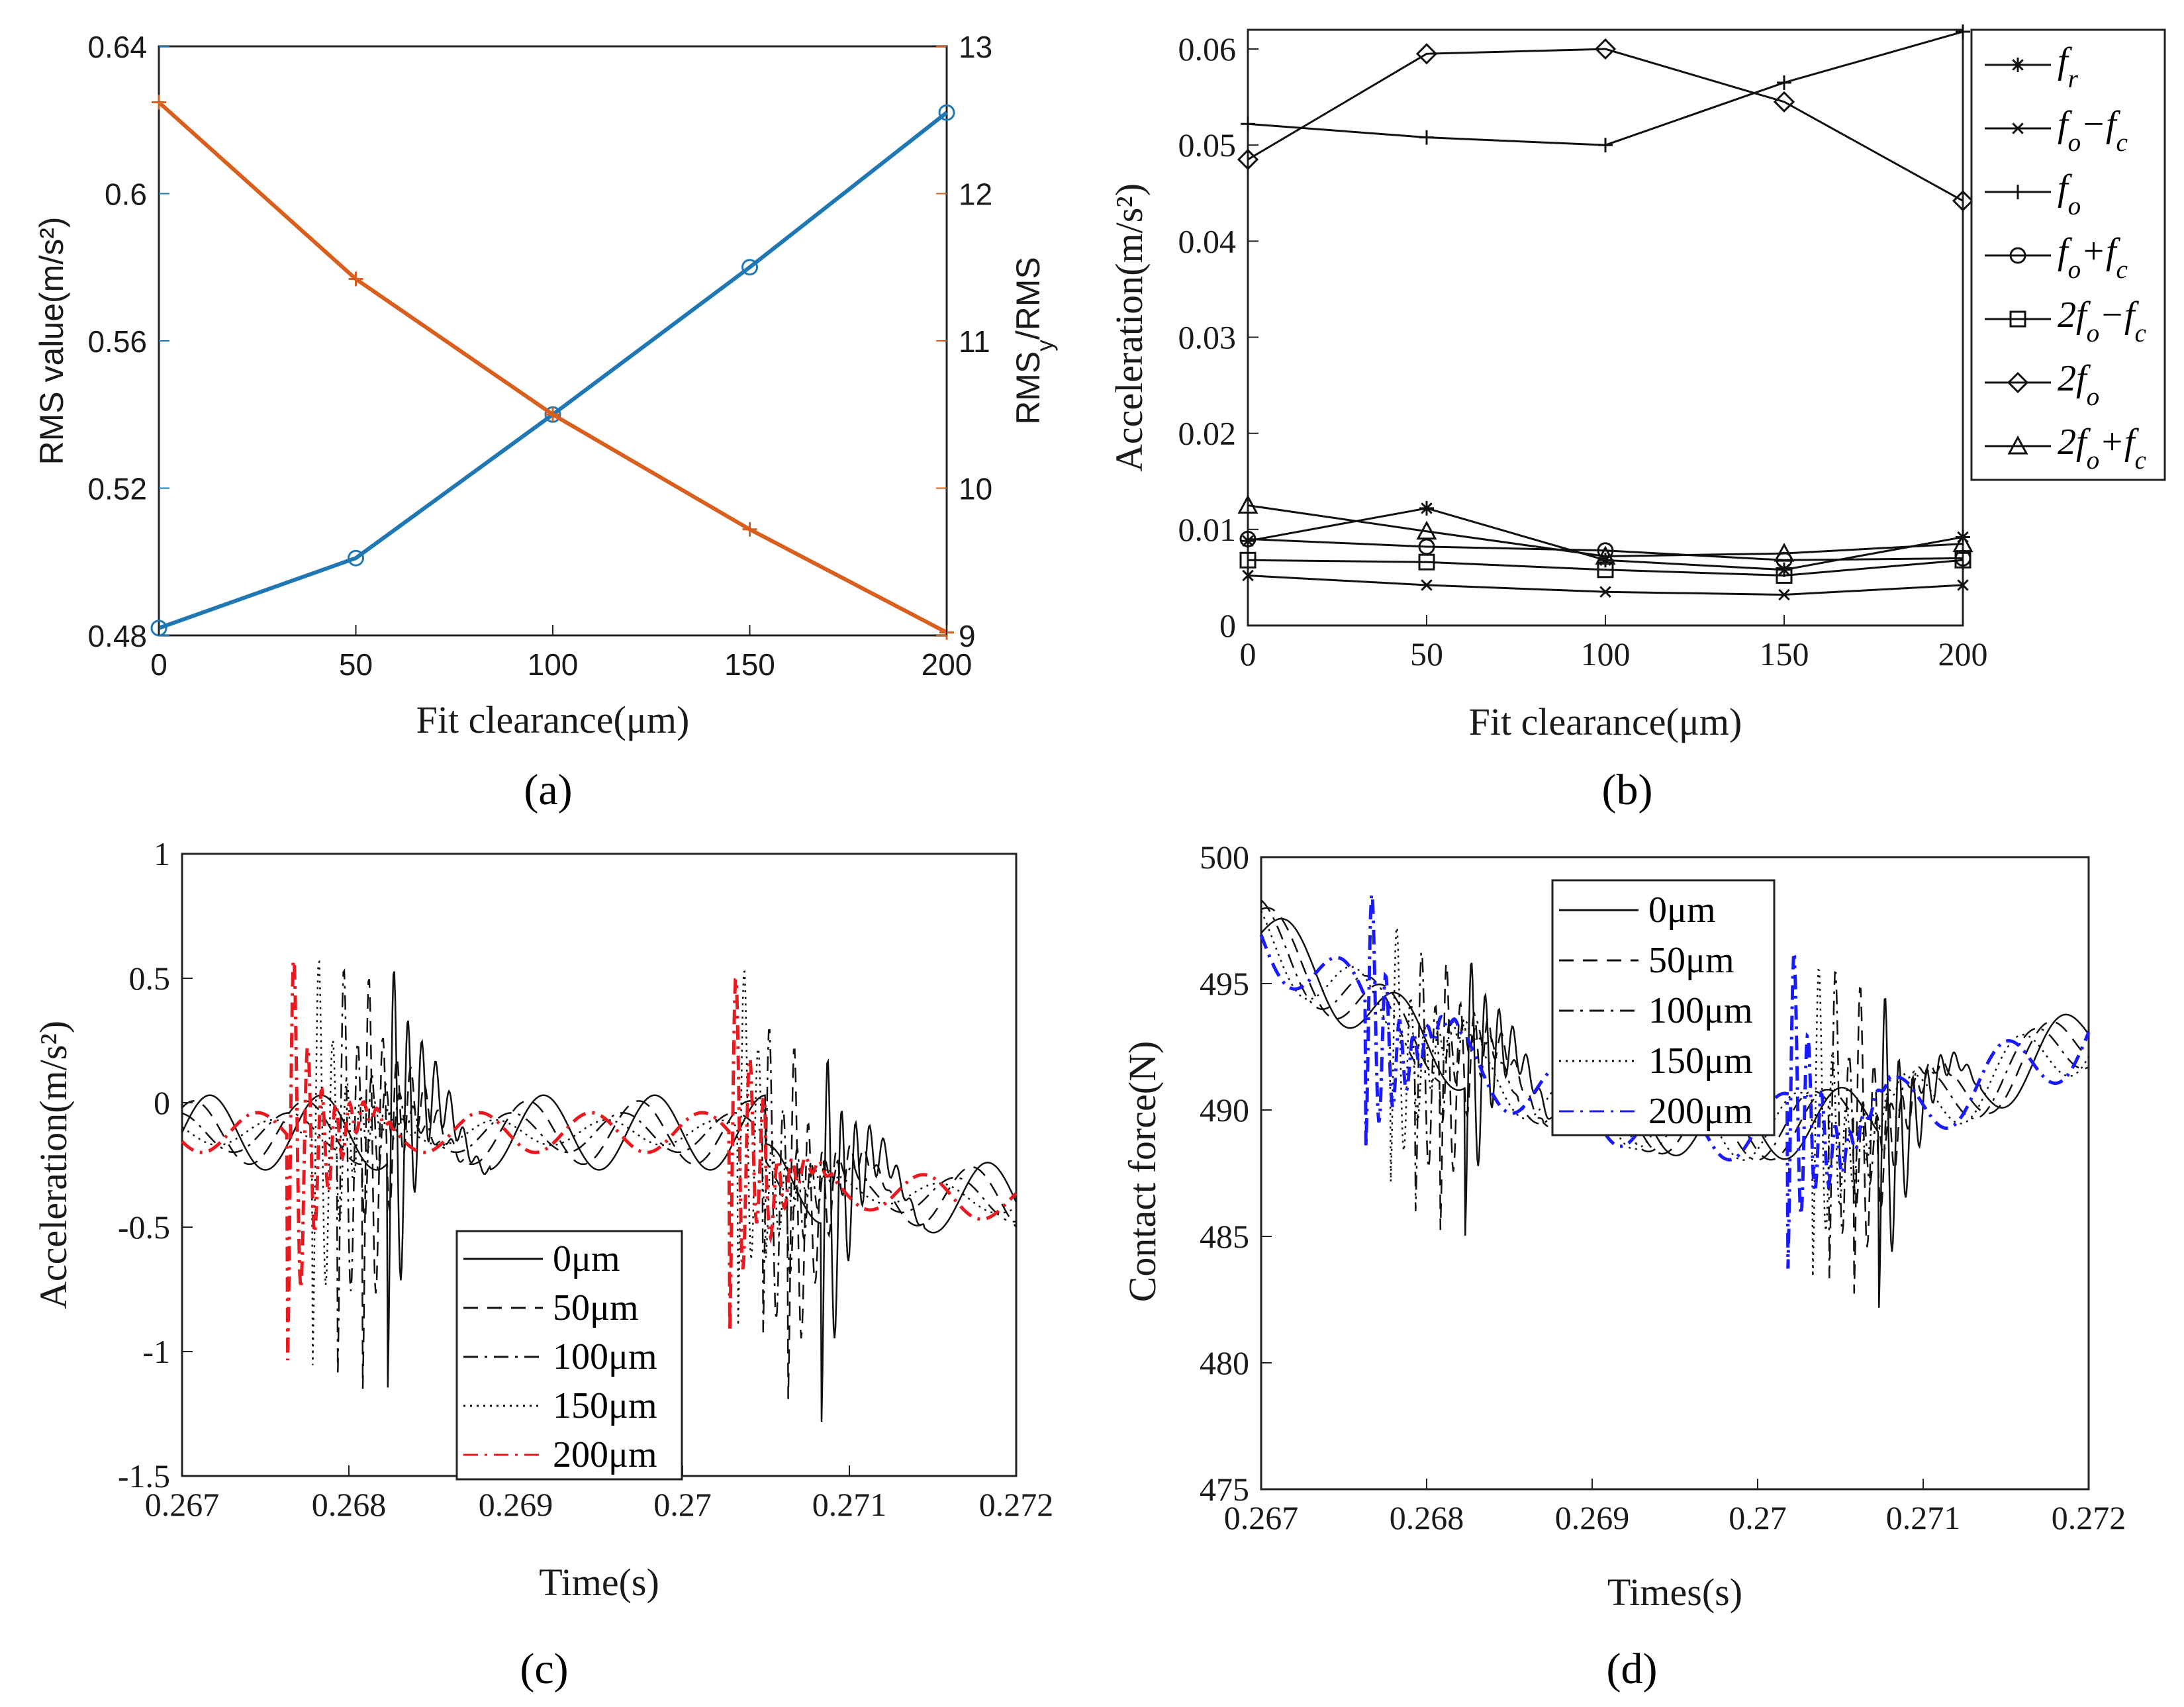 Image resolution: width=2184 pixels, height=1707 pixels. I want to click on legend-box-c, so click(569, 1355).